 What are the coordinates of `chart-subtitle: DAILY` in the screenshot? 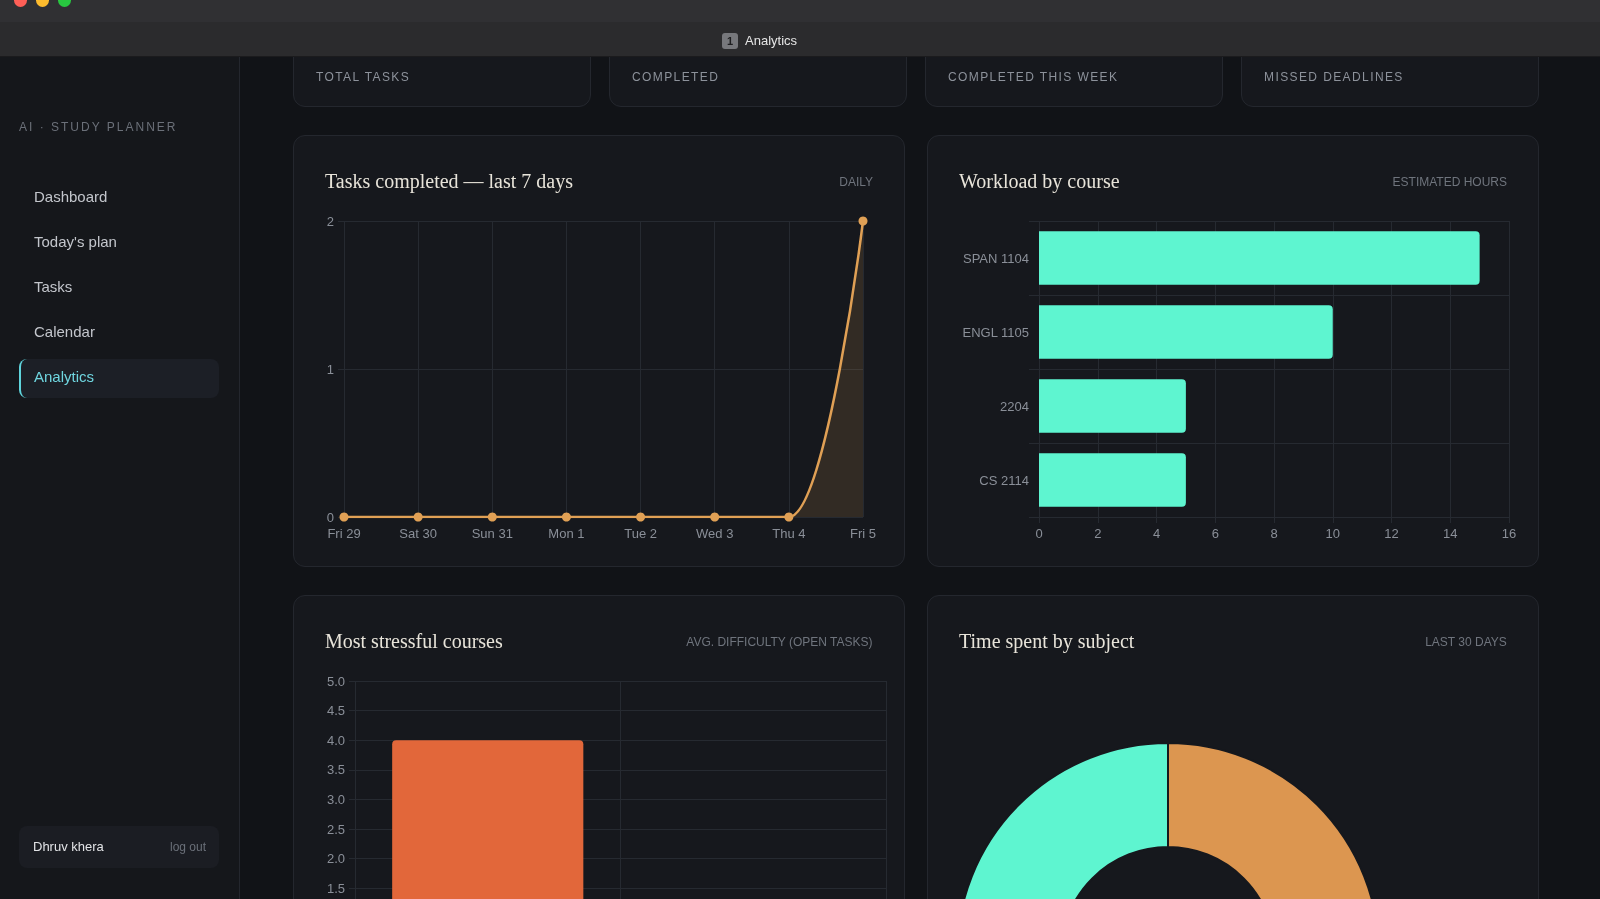 It's located at (856, 182).